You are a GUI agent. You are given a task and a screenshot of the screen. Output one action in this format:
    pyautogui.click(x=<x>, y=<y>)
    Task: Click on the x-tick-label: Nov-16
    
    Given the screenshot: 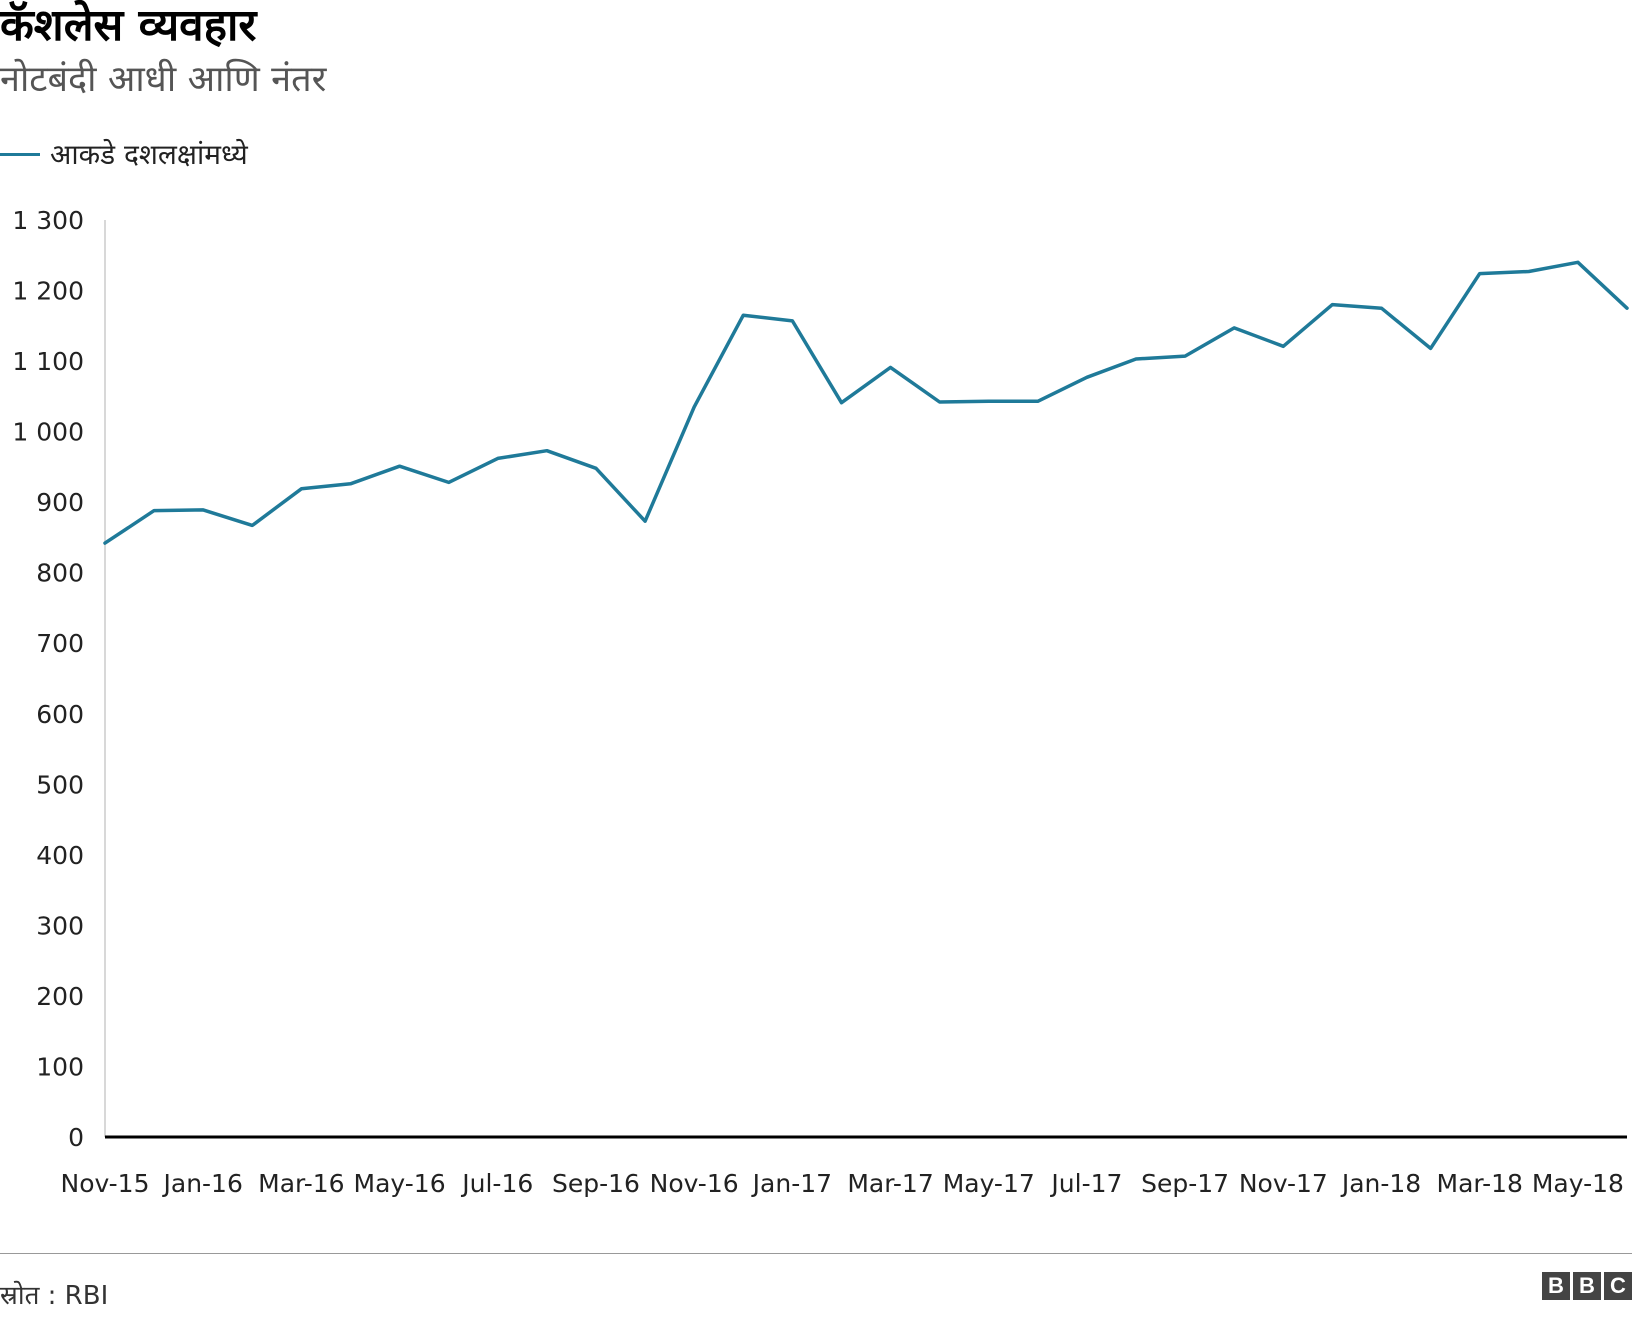 What is the action you would take?
    pyautogui.click(x=694, y=1183)
    